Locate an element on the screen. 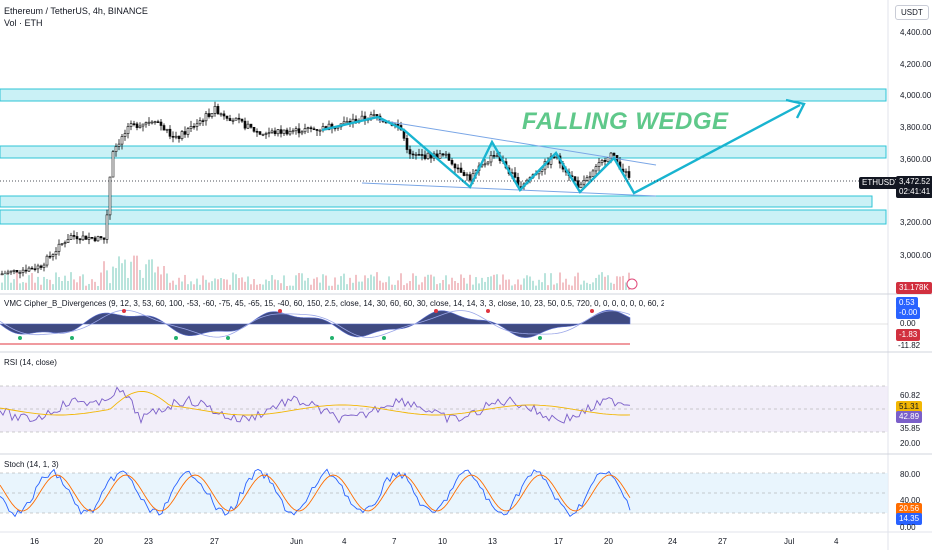  vmc-value: -11.82 is located at coordinates (909, 345).